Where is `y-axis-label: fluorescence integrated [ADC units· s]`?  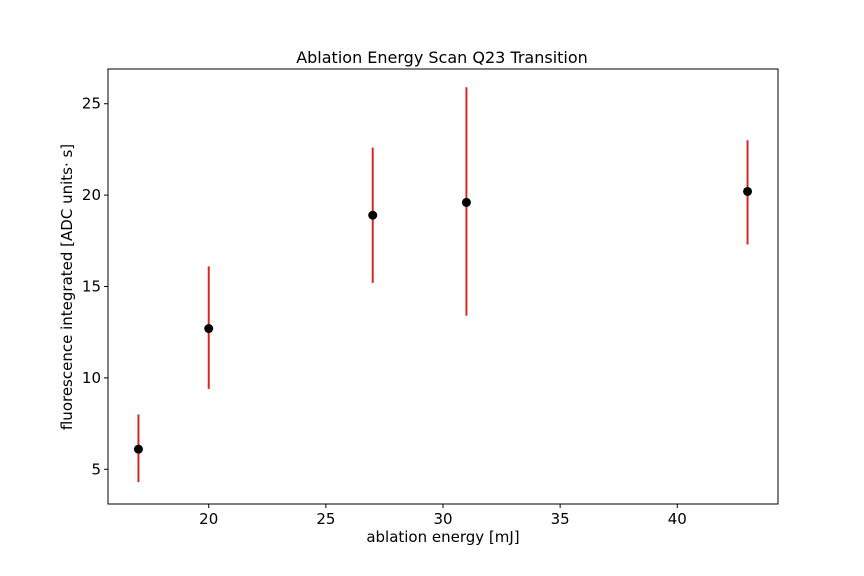
y-axis-label: fluorescence integrated [ADC units· s] is located at coordinates (67, 287).